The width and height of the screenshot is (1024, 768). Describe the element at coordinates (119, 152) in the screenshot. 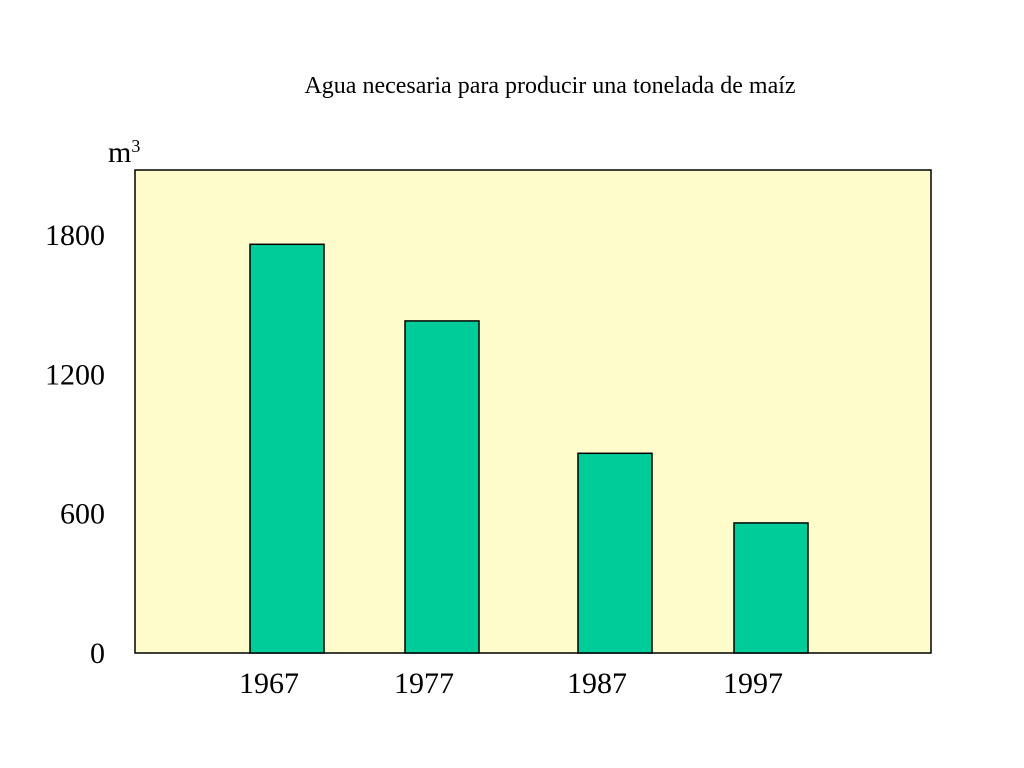

I see `y-axis-unit-base: m` at that location.